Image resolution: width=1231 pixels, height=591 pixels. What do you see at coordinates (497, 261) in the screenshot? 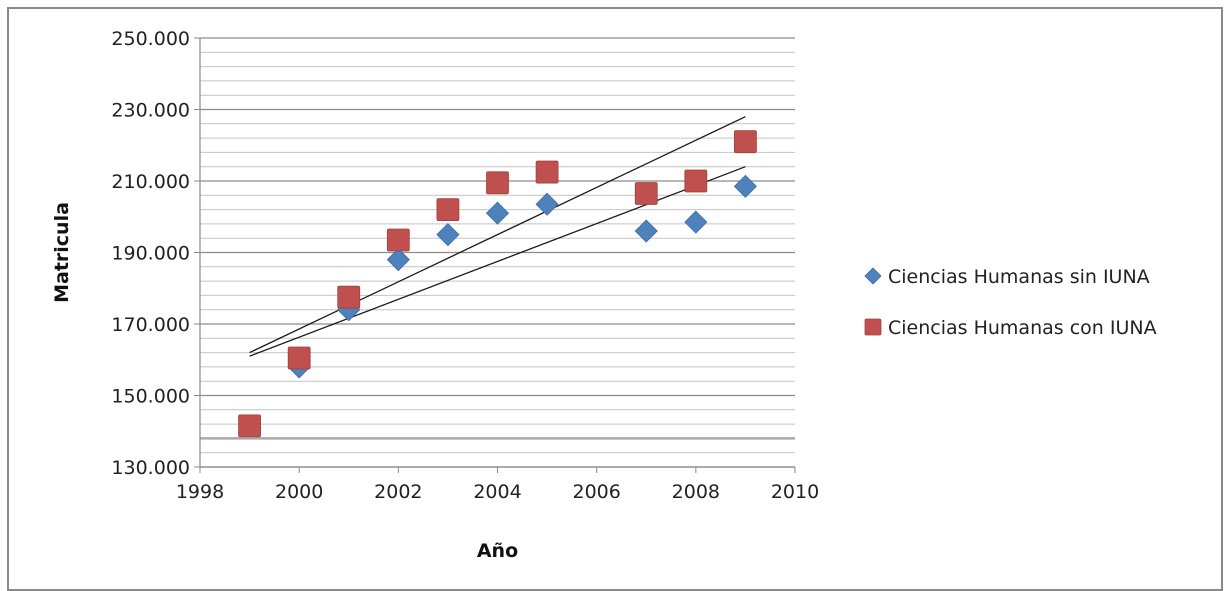
I see `trendline` at bounding box center [497, 261].